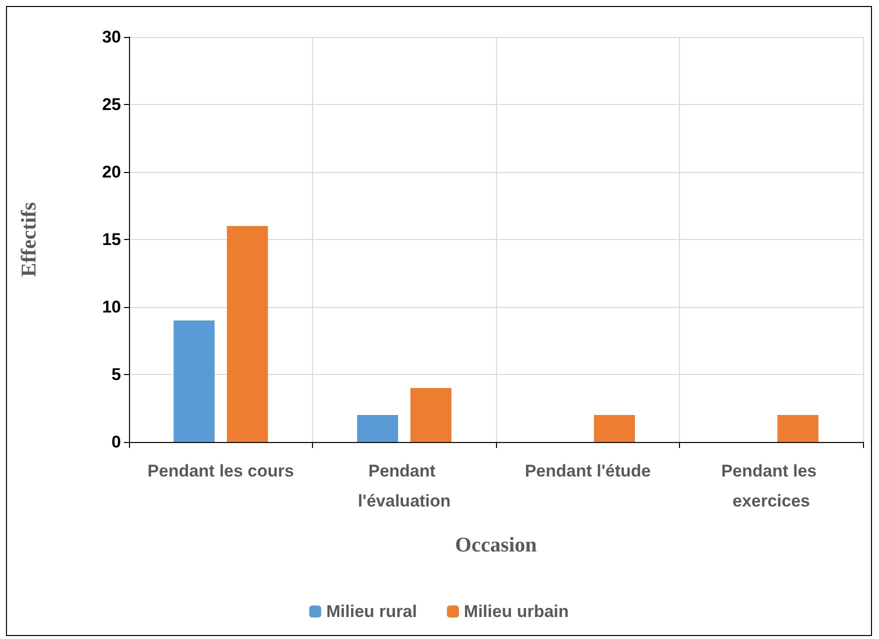  I want to click on y-tick-label: 10, so click(111, 307).